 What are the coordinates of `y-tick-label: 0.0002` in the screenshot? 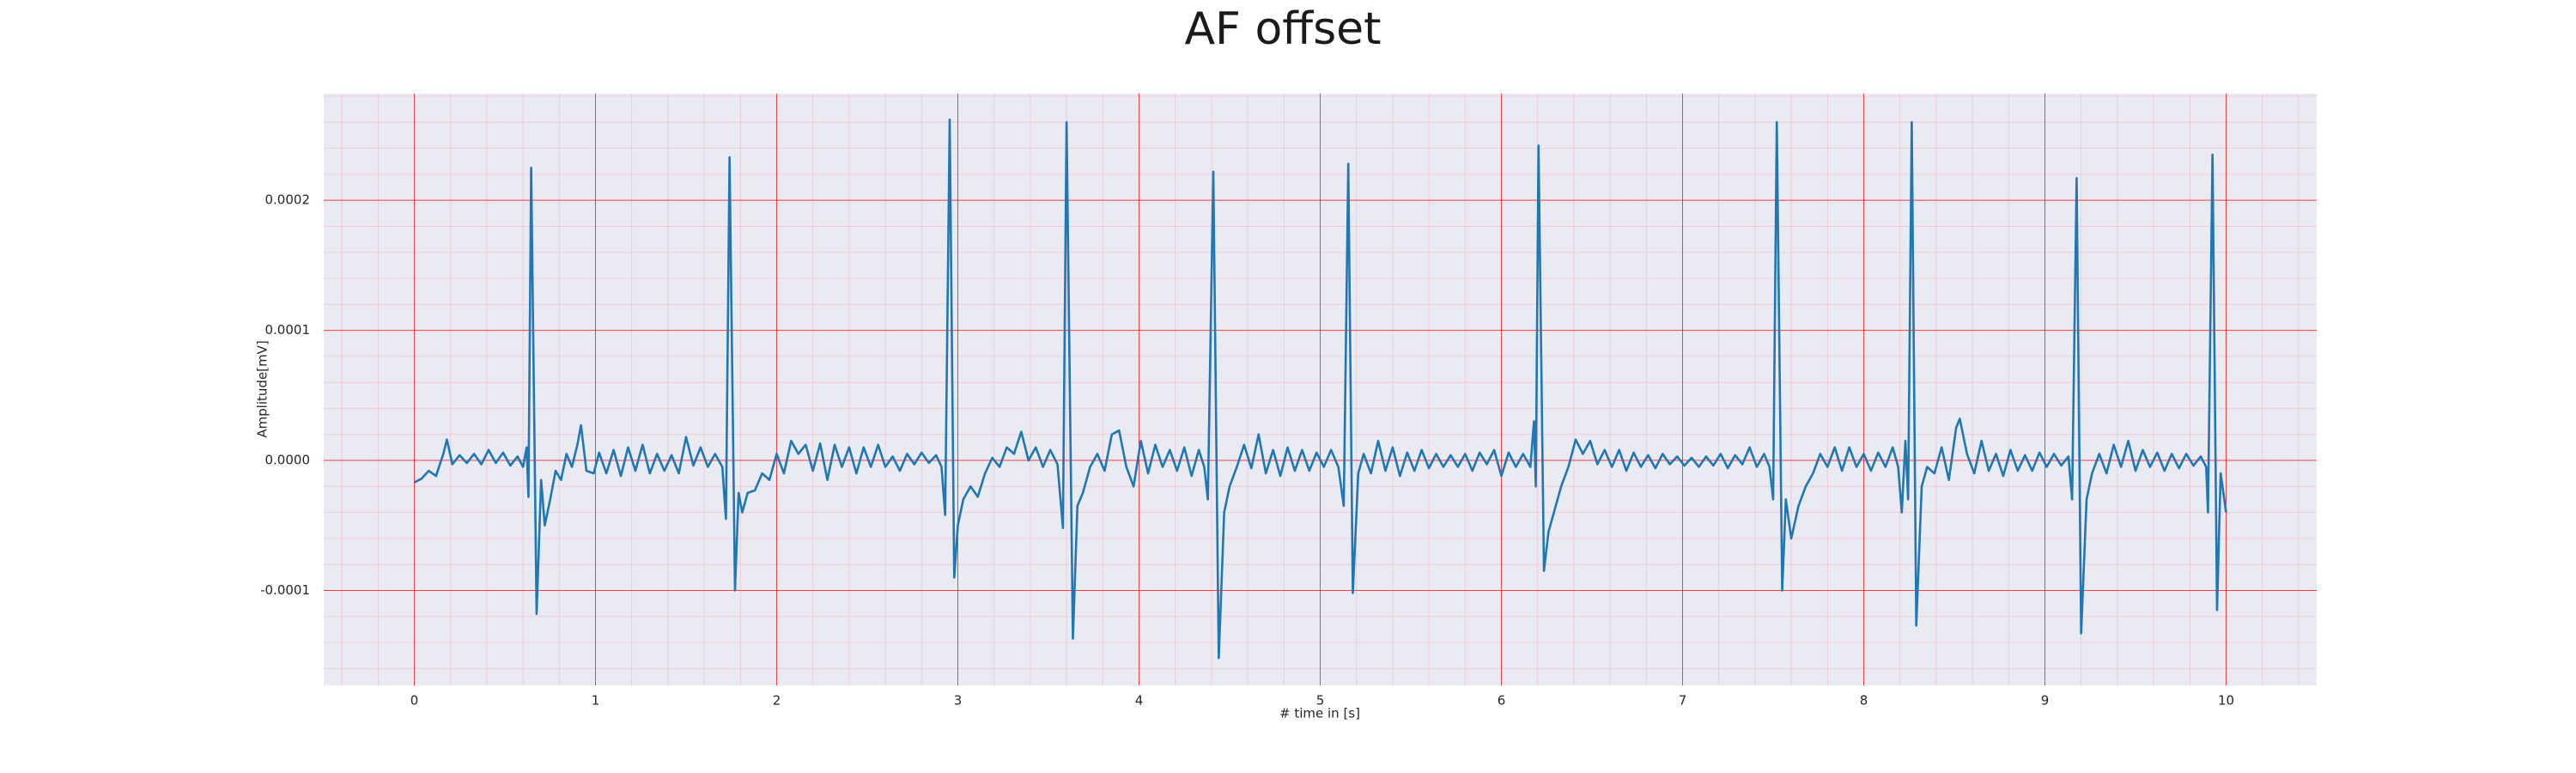 It's located at (288, 200).